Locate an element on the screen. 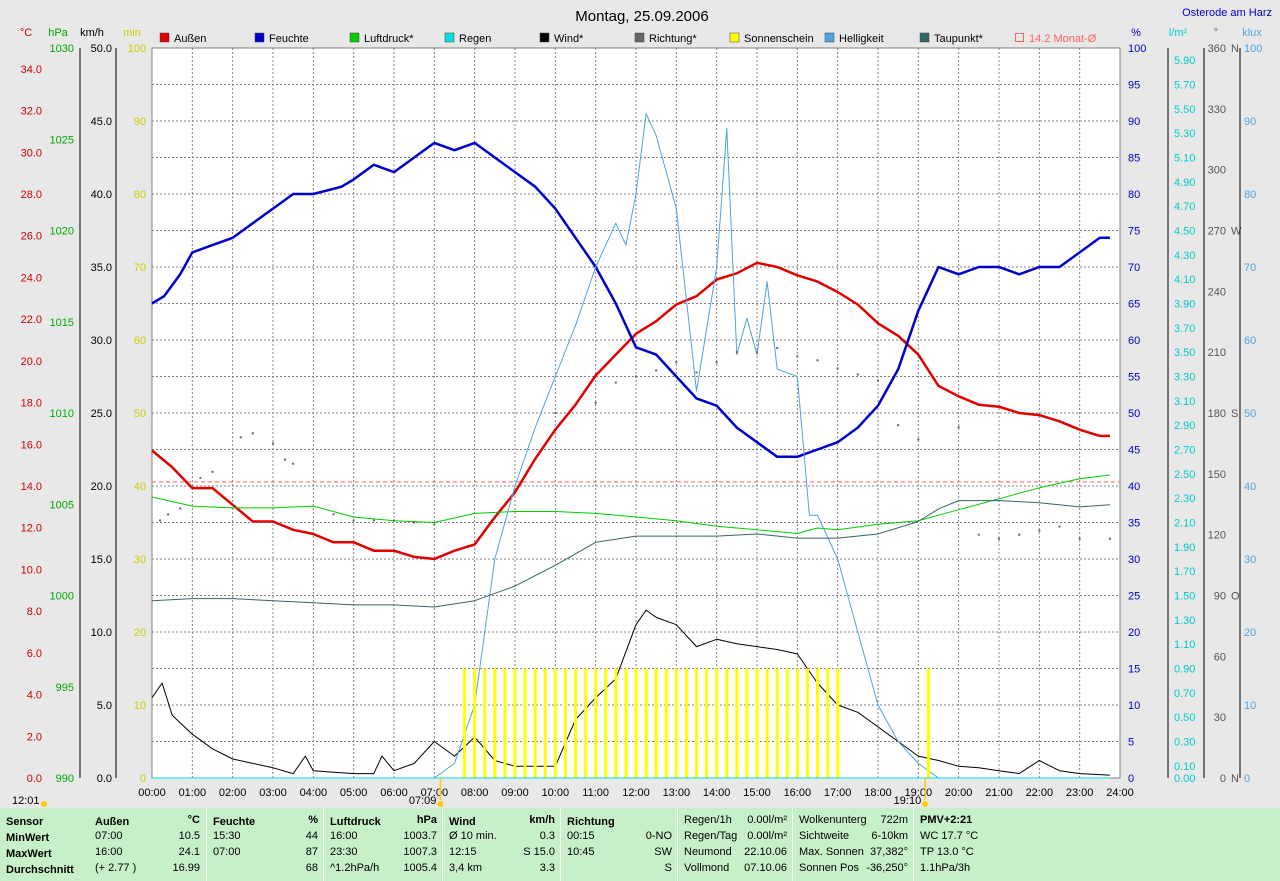  footer-feuchte-head: Feuchte is located at coordinates (234, 822).